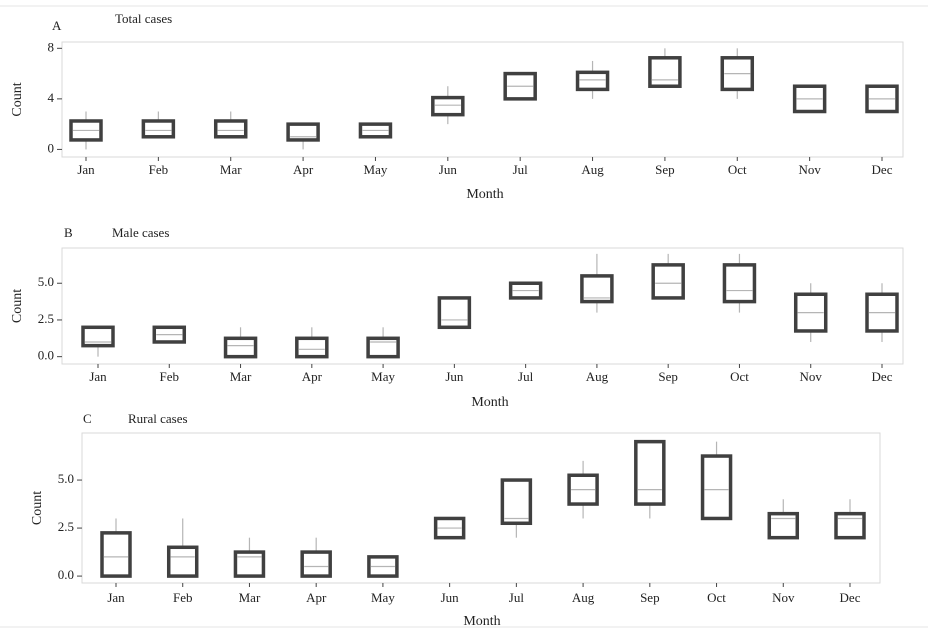 Image resolution: width=928 pixels, height=631 pixels. Describe the element at coordinates (68, 232) in the screenshot. I see `panel-label: B` at that location.